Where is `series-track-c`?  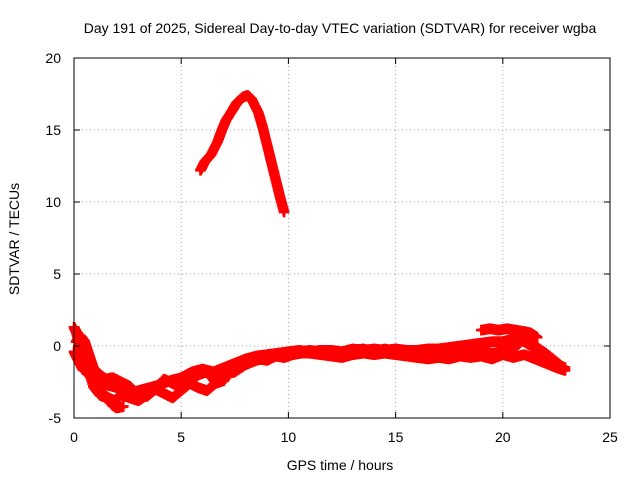
series-track-c is located at coordinates (319, 376).